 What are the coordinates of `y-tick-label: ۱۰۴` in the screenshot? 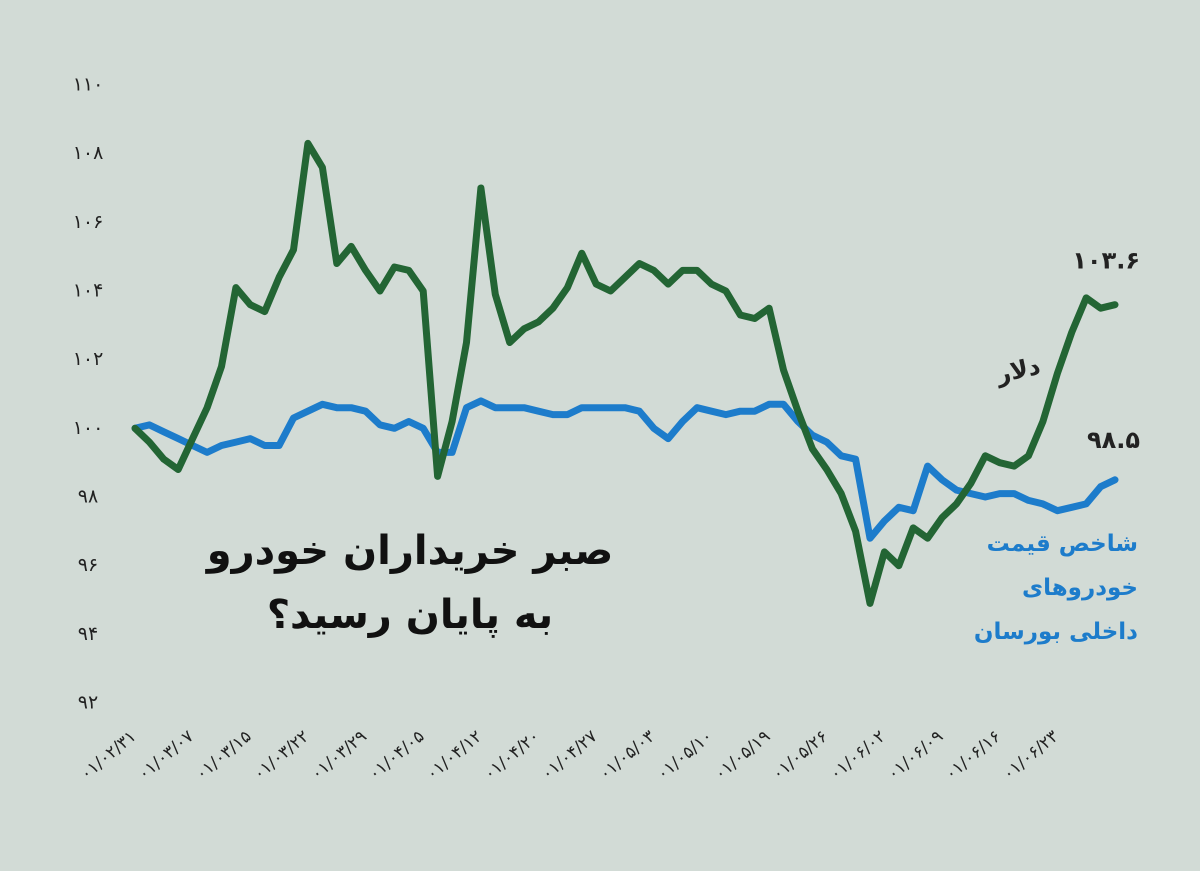 It's located at (88, 291).